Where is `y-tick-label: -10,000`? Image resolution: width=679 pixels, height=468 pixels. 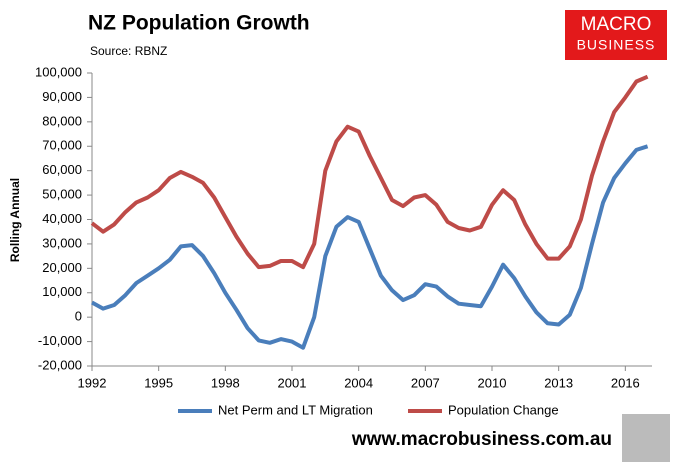
y-tick-label: -10,000 is located at coordinates (60, 340).